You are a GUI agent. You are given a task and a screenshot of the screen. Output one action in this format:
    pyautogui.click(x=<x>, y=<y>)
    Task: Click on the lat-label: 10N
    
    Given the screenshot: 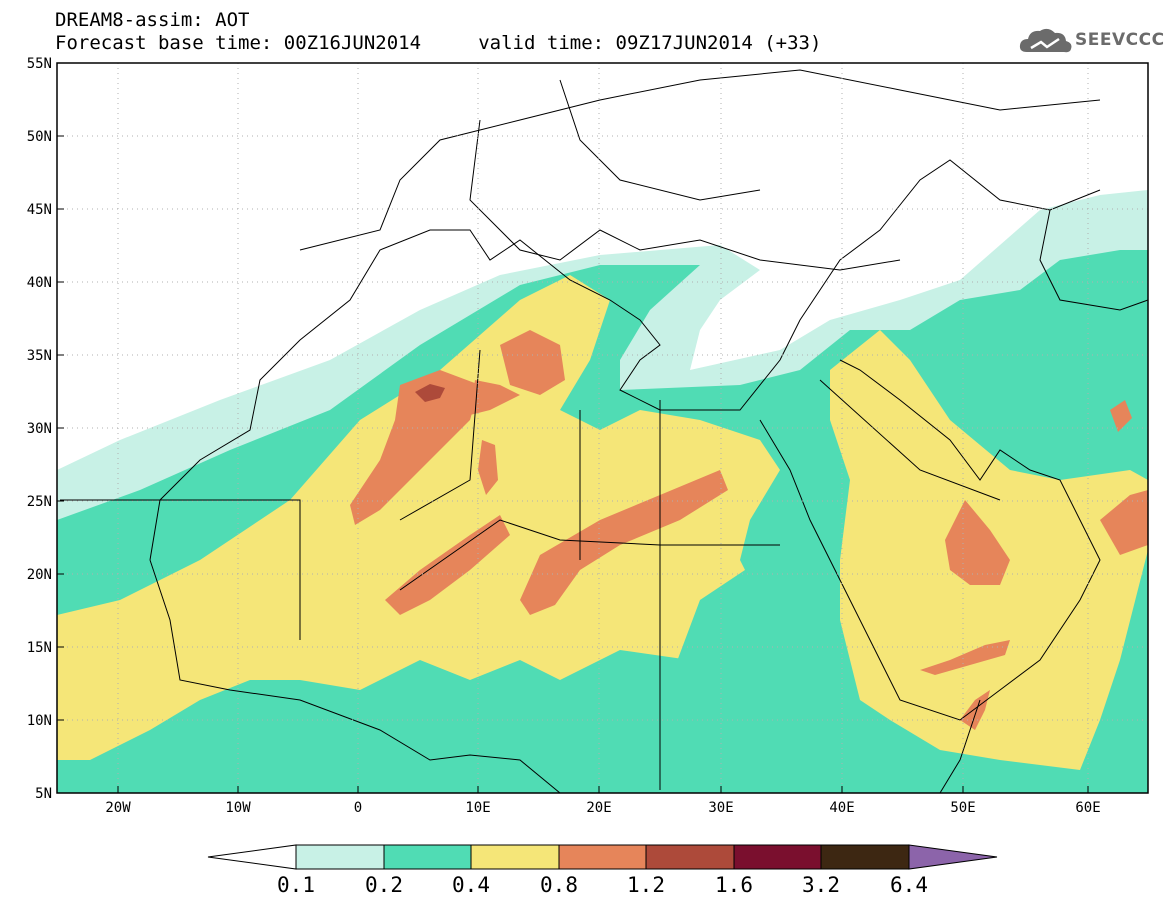 What is the action you would take?
    pyautogui.click(x=39, y=721)
    